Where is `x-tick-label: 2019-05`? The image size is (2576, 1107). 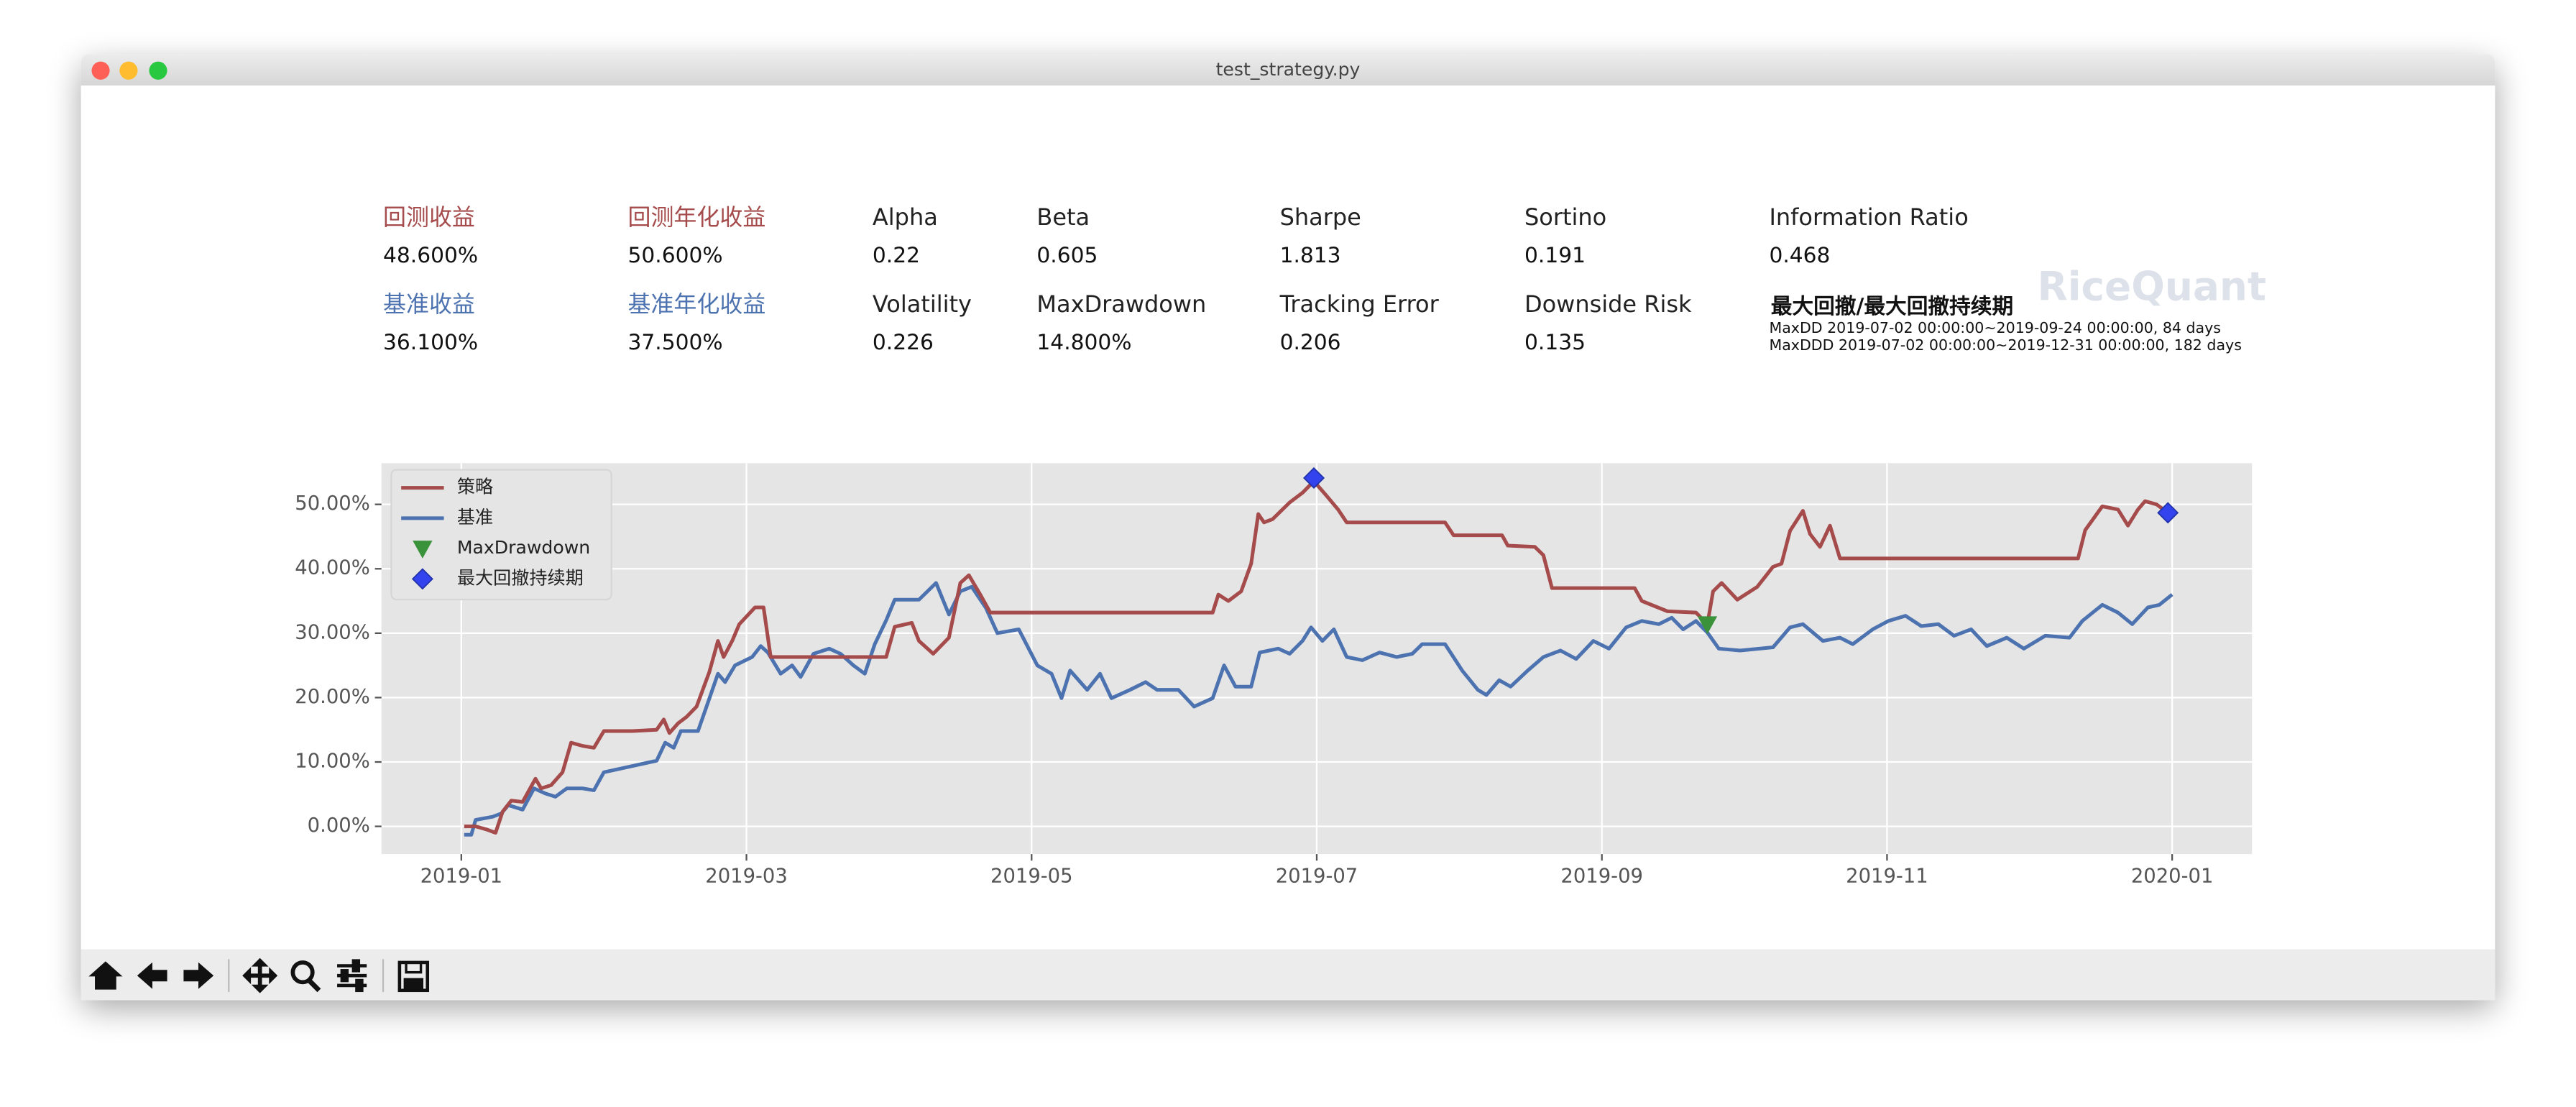
x-tick-label: 2019-05 is located at coordinates (1031, 876).